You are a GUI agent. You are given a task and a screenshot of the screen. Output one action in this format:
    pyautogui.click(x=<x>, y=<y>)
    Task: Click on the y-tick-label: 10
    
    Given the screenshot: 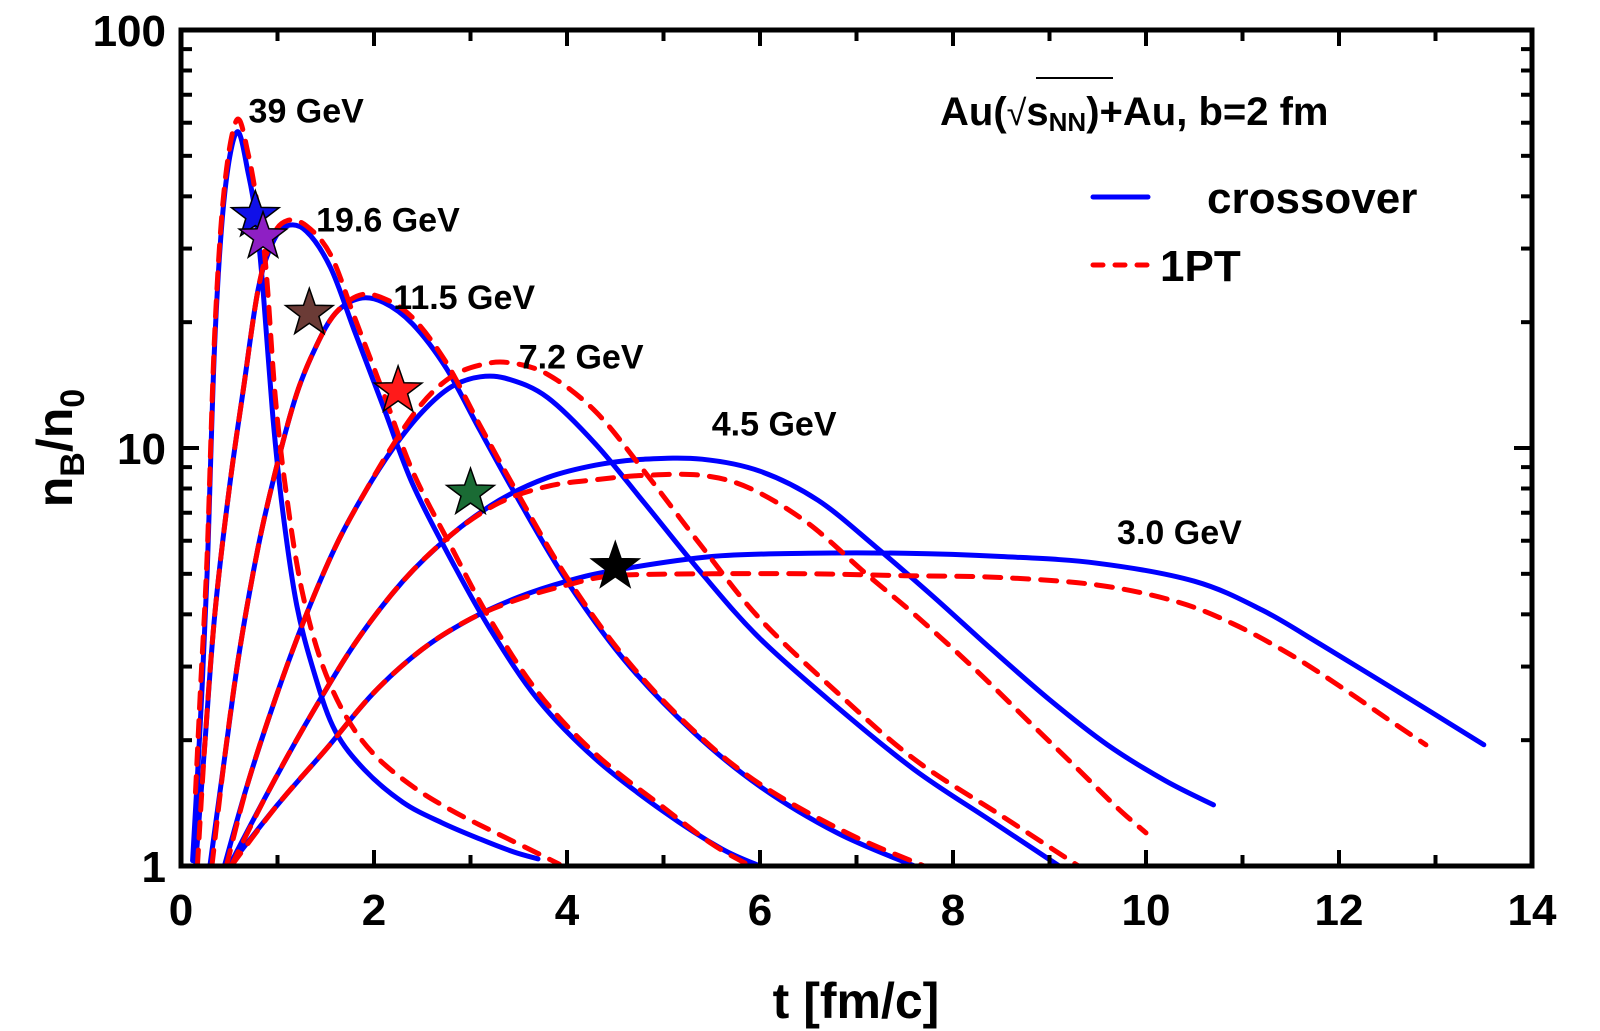 What is the action you would take?
    pyautogui.click(x=141, y=449)
    